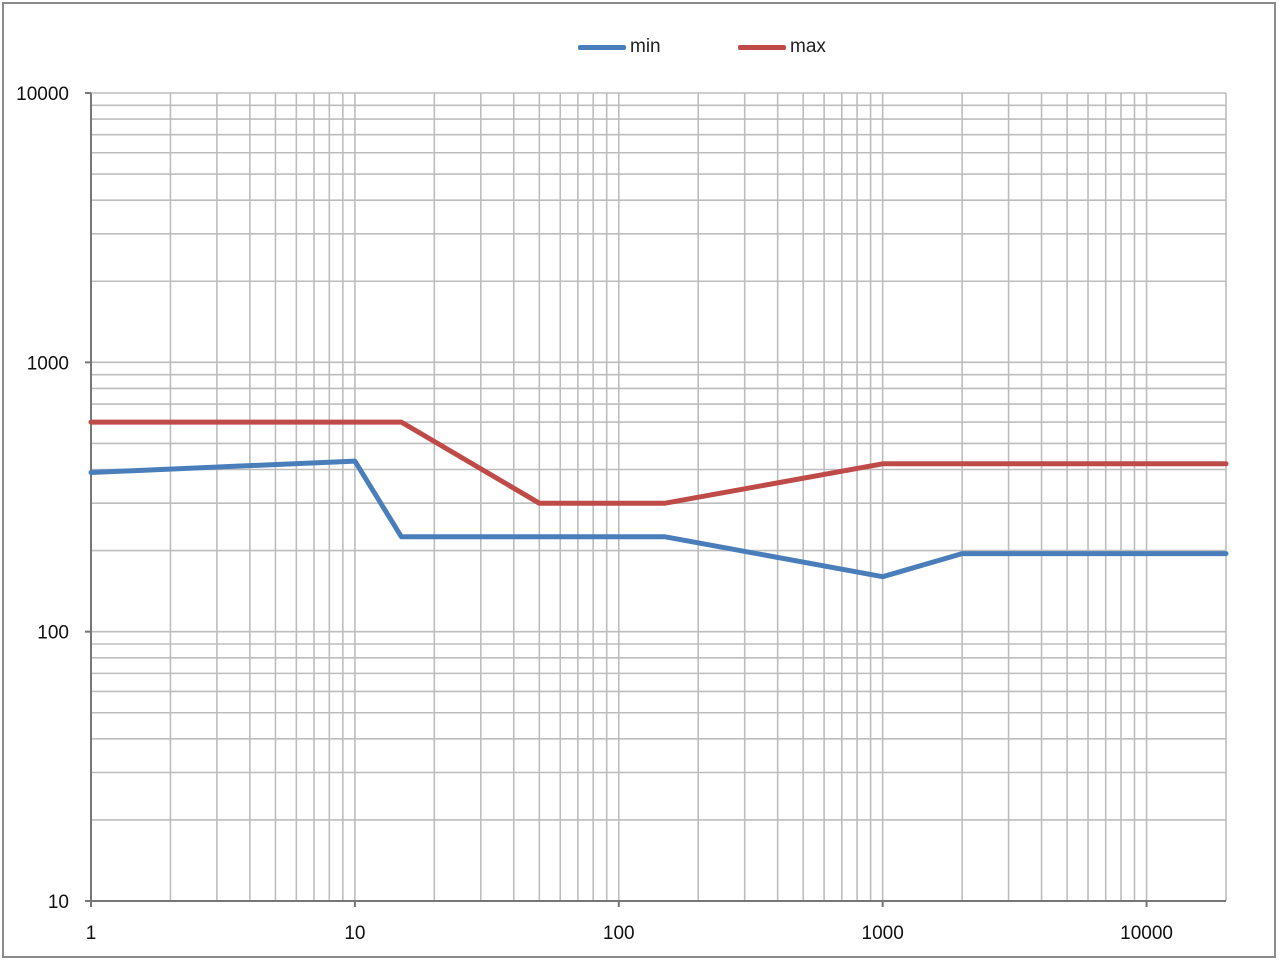  What do you see at coordinates (658, 519) in the screenshot?
I see `series-line-min` at bounding box center [658, 519].